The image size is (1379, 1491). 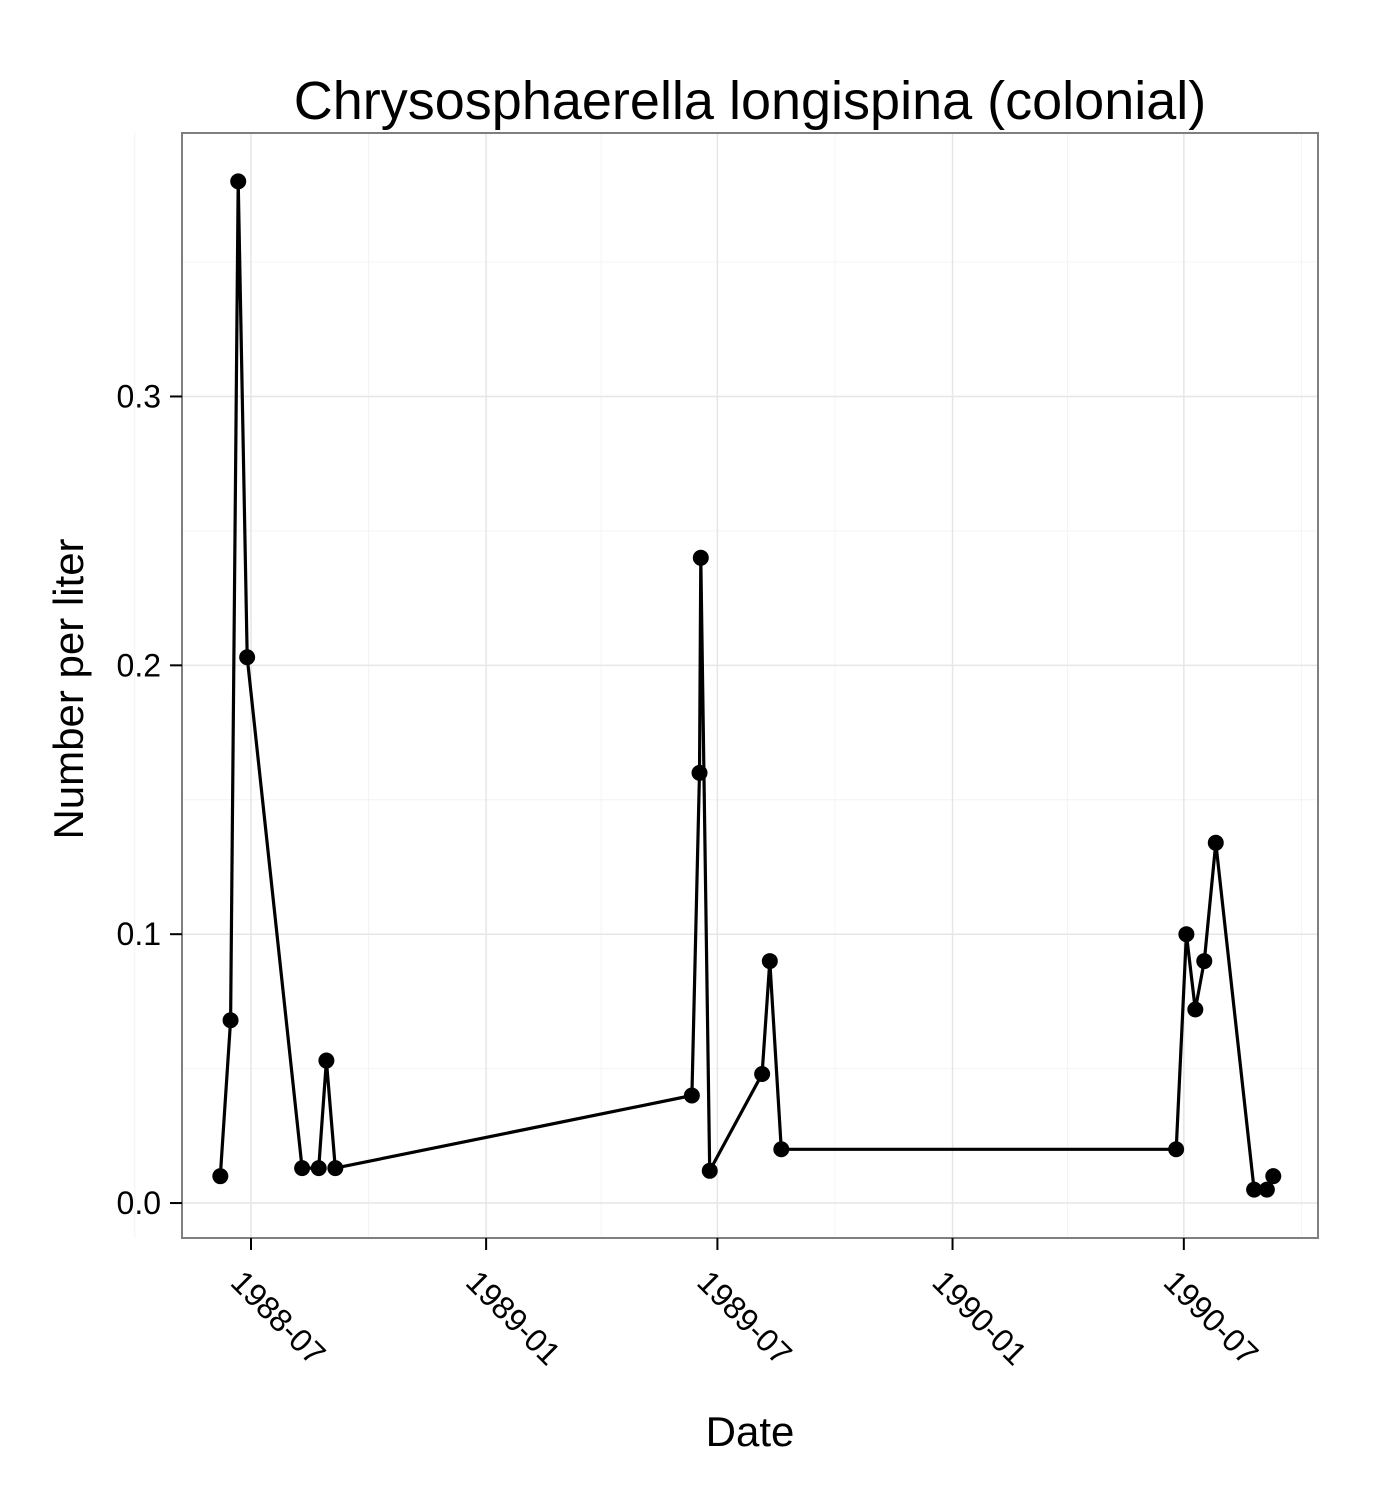 What do you see at coordinates (139, 1203) in the screenshot?
I see `y-tick-label: 0.0` at bounding box center [139, 1203].